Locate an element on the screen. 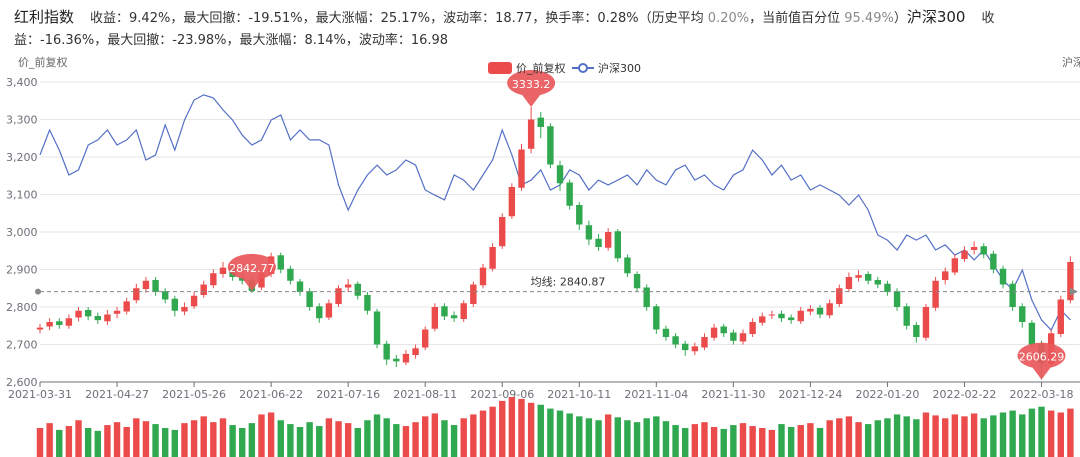 The width and height of the screenshot is (1080, 457). mark-point: 2606.29 is located at coordinates (1041, 361).